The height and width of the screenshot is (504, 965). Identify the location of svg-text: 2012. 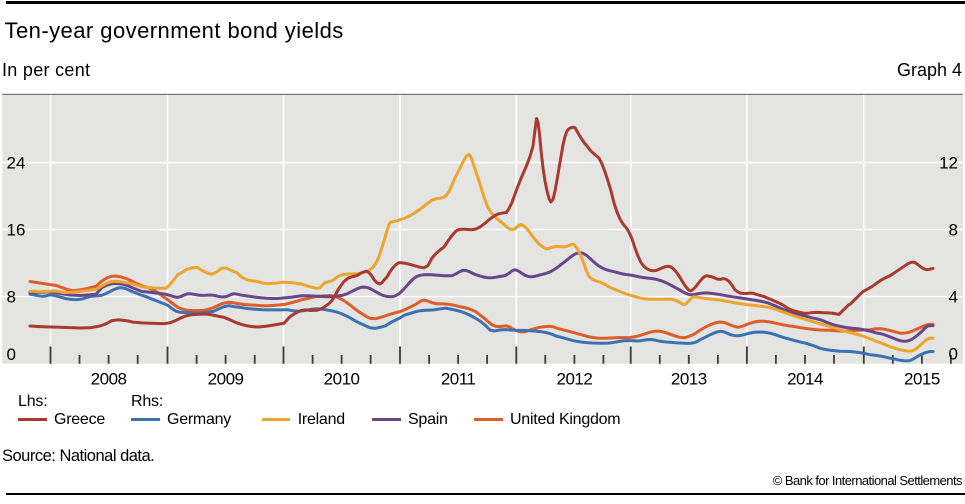
(574, 379).